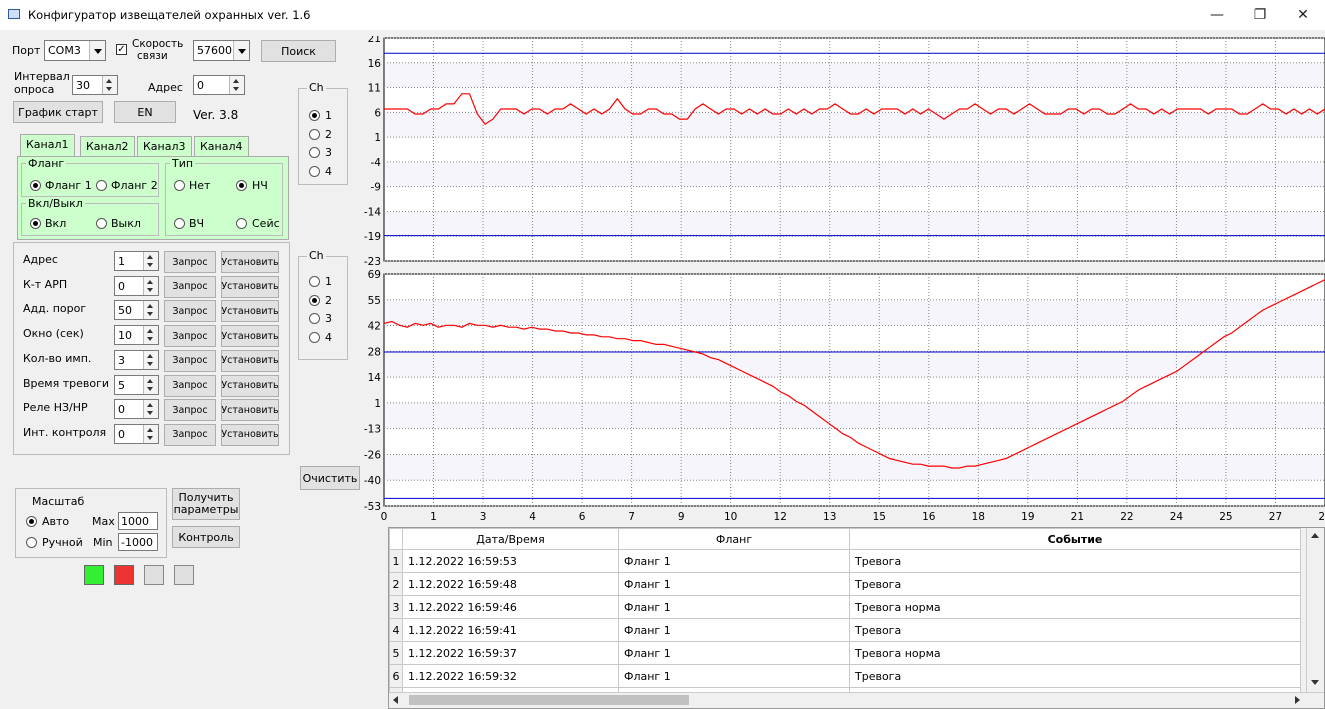  Describe the element at coordinates (136, 359) in the screenshot. I see `param-stepper: 3` at that location.